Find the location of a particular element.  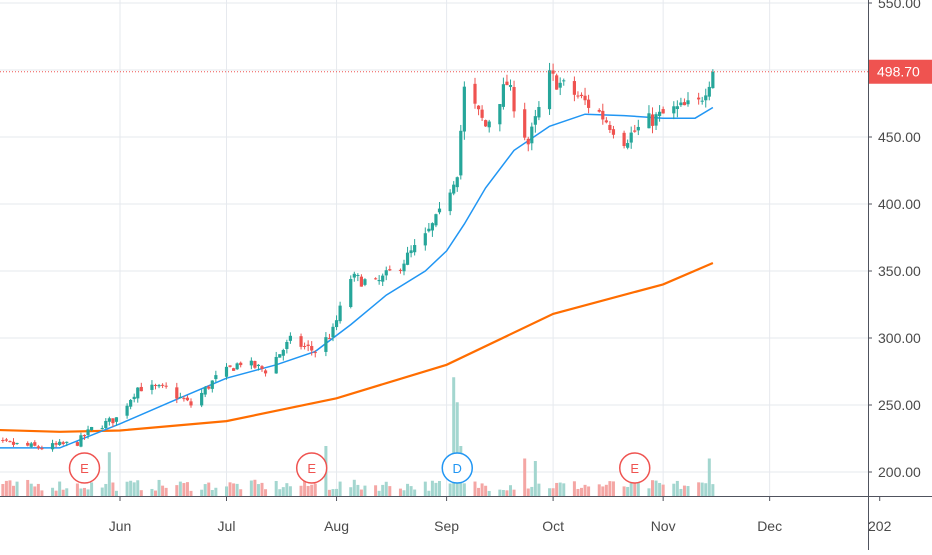

time-tick-label: Sep is located at coordinates (446, 526).